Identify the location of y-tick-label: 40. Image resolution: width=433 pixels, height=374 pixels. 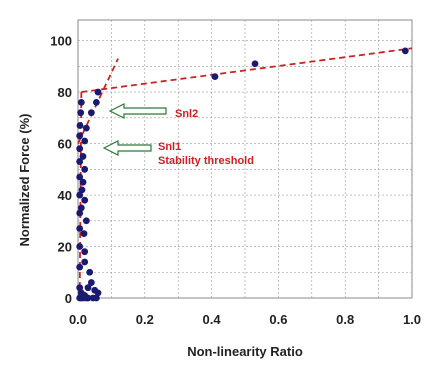
(65, 195).